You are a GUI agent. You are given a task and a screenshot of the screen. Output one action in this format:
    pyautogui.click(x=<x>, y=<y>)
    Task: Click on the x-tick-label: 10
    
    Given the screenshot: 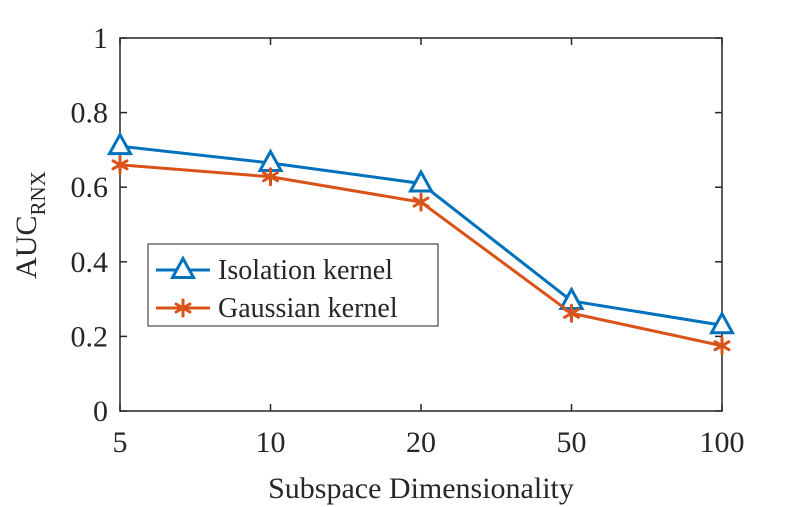 What is the action you would take?
    pyautogui.click(x=271, y=442)
    